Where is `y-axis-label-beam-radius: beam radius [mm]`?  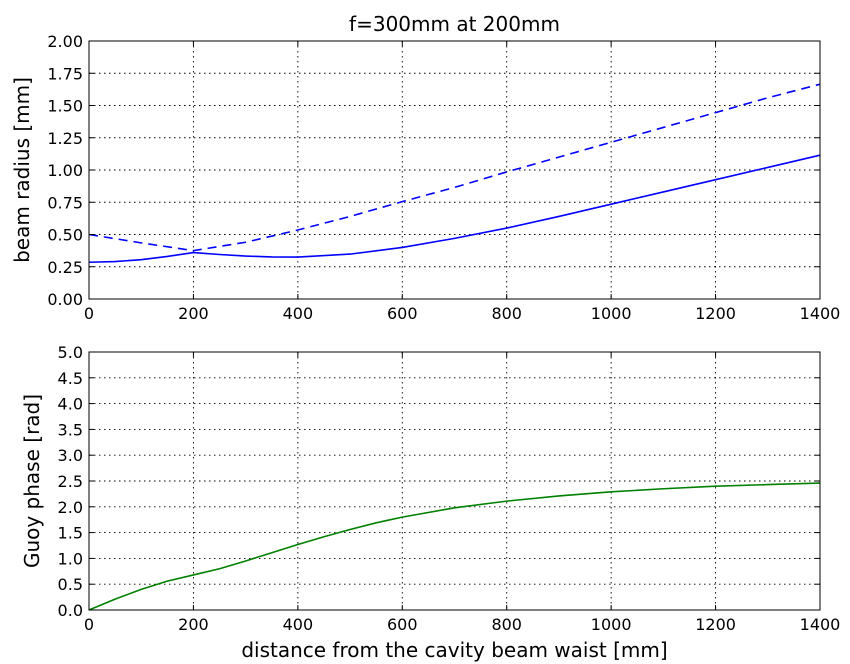
y-axis-label-beam-radius: beam radius [mm] is located at coordinates (22, 170).